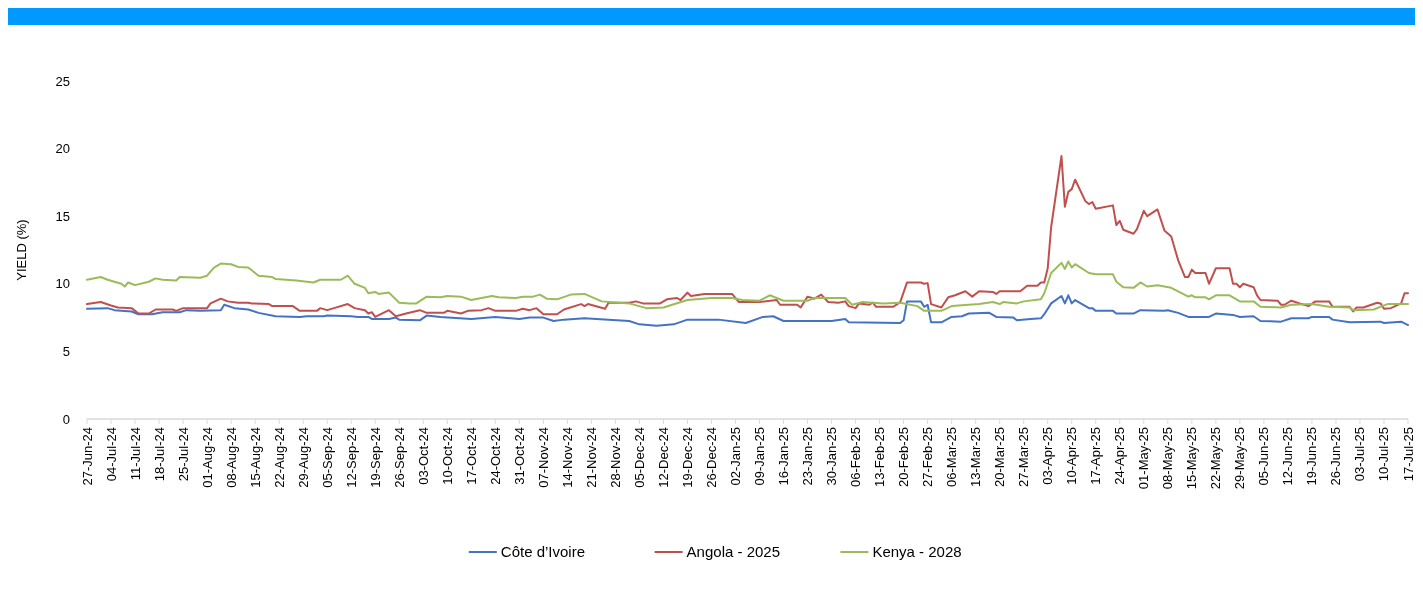 This screenshot has height=594, width=1423. I want to click on x-tick-label: 19-Dec-24, so click(687, 457).